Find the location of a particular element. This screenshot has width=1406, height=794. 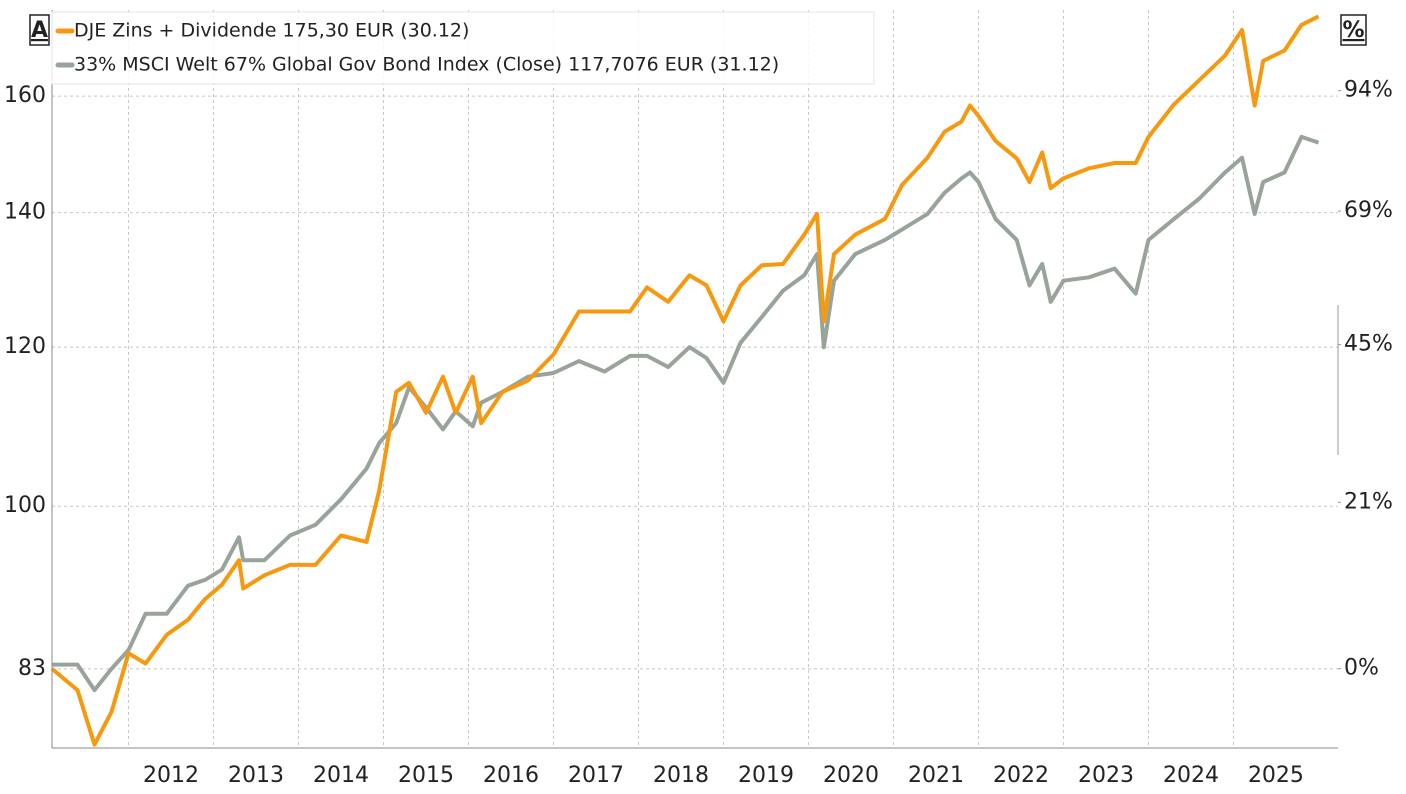

legend-label: DJE Zins + Dividende 175,30 EUR (30.12) is located at coordinates (271, 31).